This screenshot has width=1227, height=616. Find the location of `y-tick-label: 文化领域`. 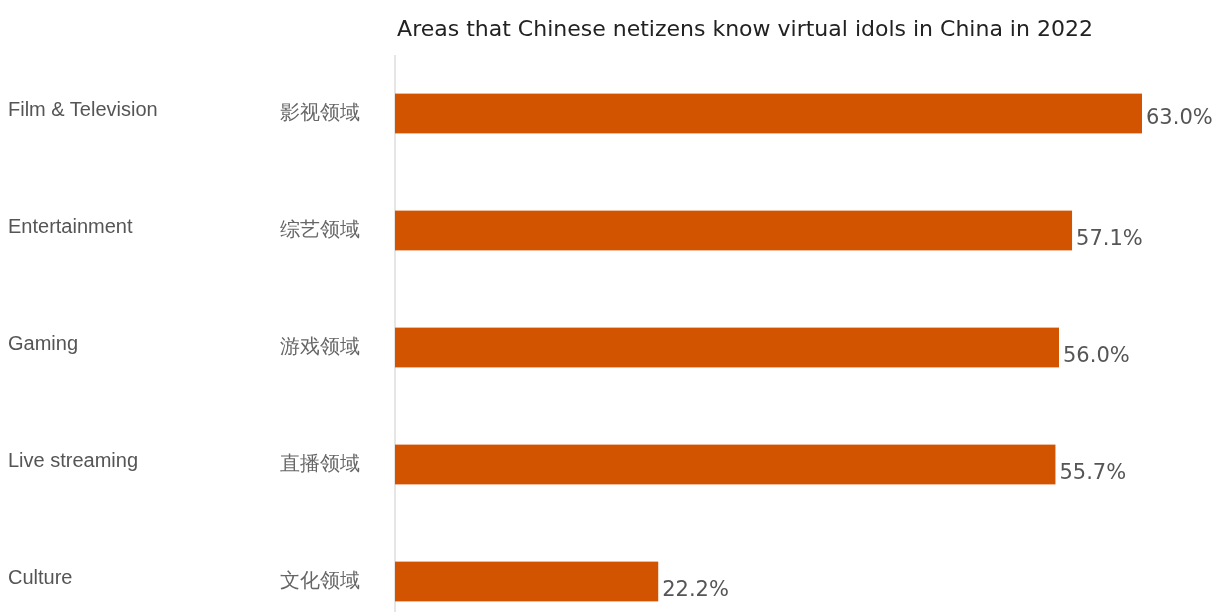

y-tick-label: 文化领域 is located at coordinates (320, 580).